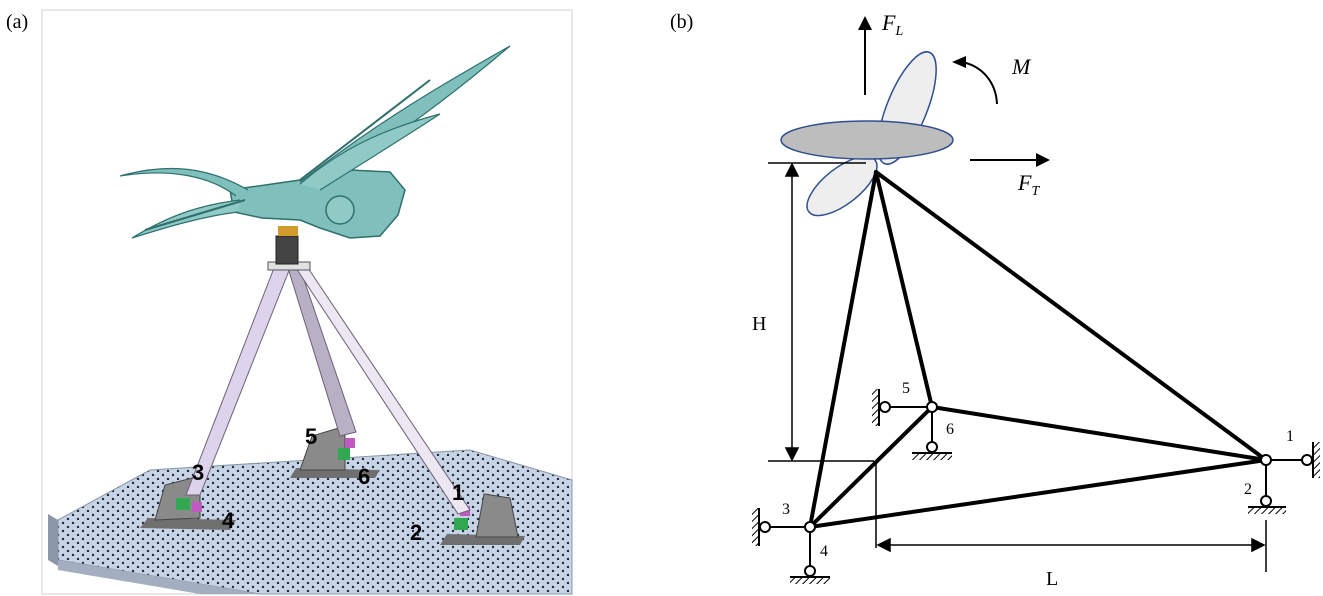  What do you see at coordinates (370, 152) in the screenshot?
I see `wing-right-lower` at bounding box center [370, 152].